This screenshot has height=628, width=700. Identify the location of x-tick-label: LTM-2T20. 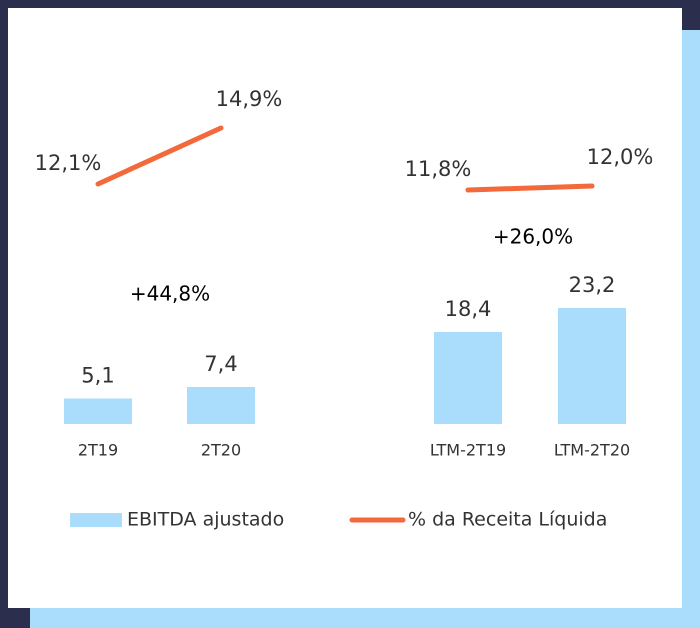
(592, 450).